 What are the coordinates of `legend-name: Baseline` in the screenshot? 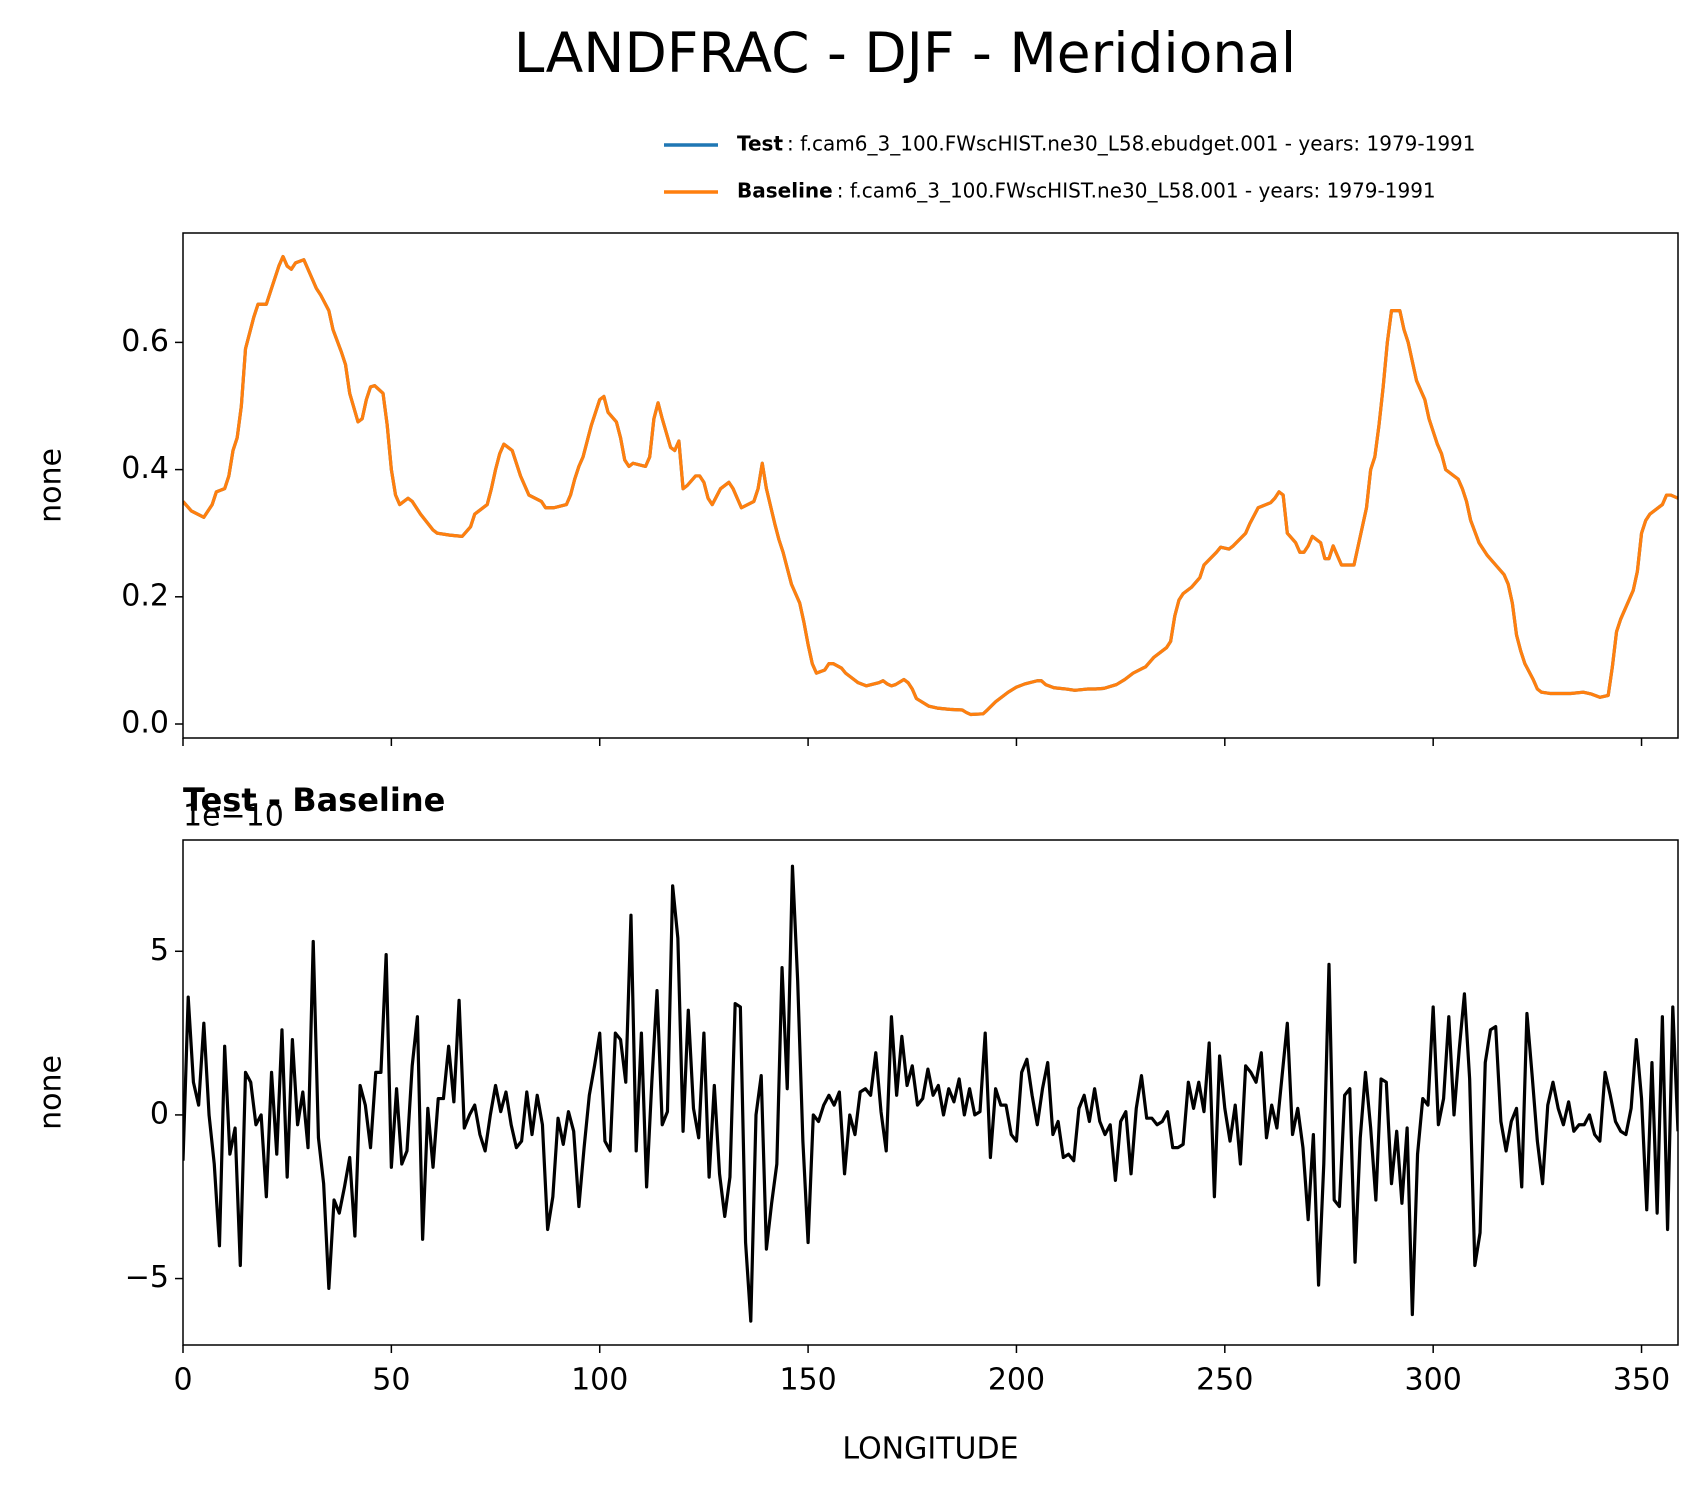 It's located at (785, 191).